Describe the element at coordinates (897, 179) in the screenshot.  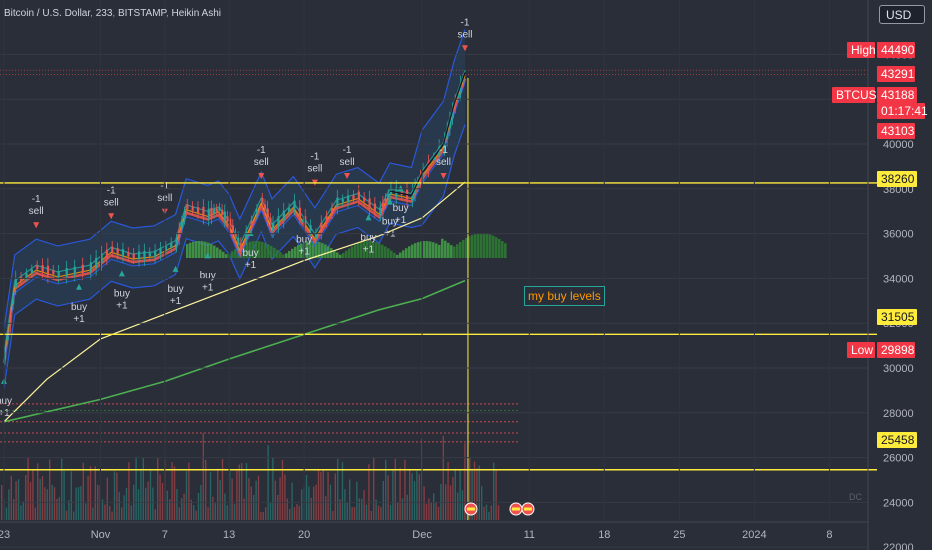
I see `buy-level-38260-tag: 38260` at that location.